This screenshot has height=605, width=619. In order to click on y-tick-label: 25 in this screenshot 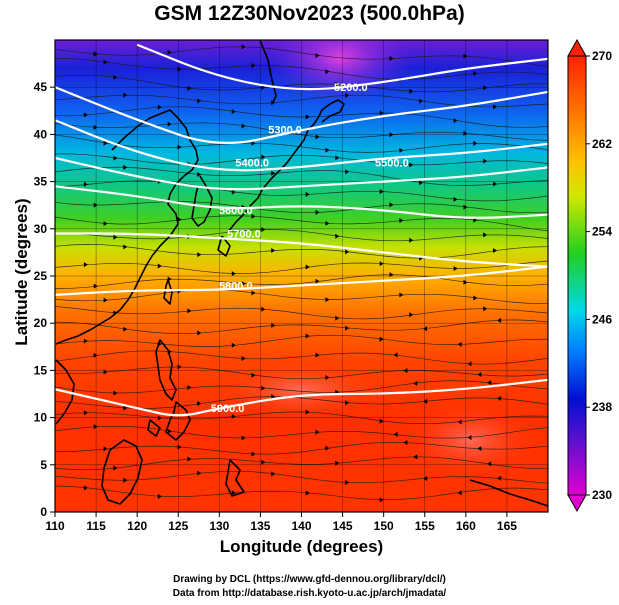, I will do `click(41, 276)`.